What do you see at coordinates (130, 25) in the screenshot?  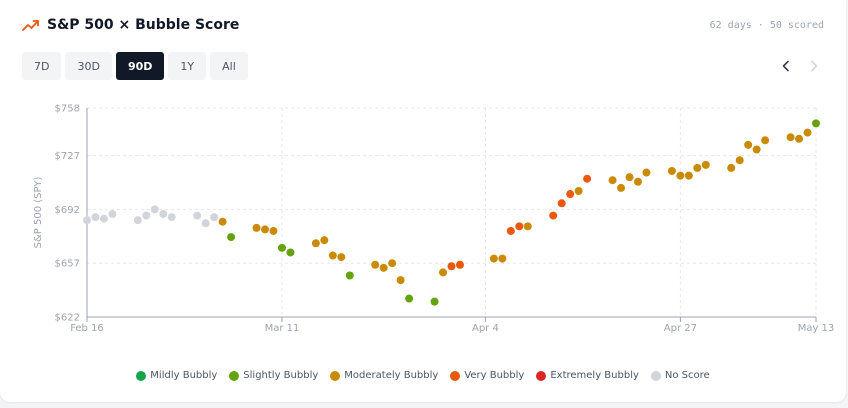 I see `title-row: S&P 500 × Bubble Score` at bounding box center [130, 25].